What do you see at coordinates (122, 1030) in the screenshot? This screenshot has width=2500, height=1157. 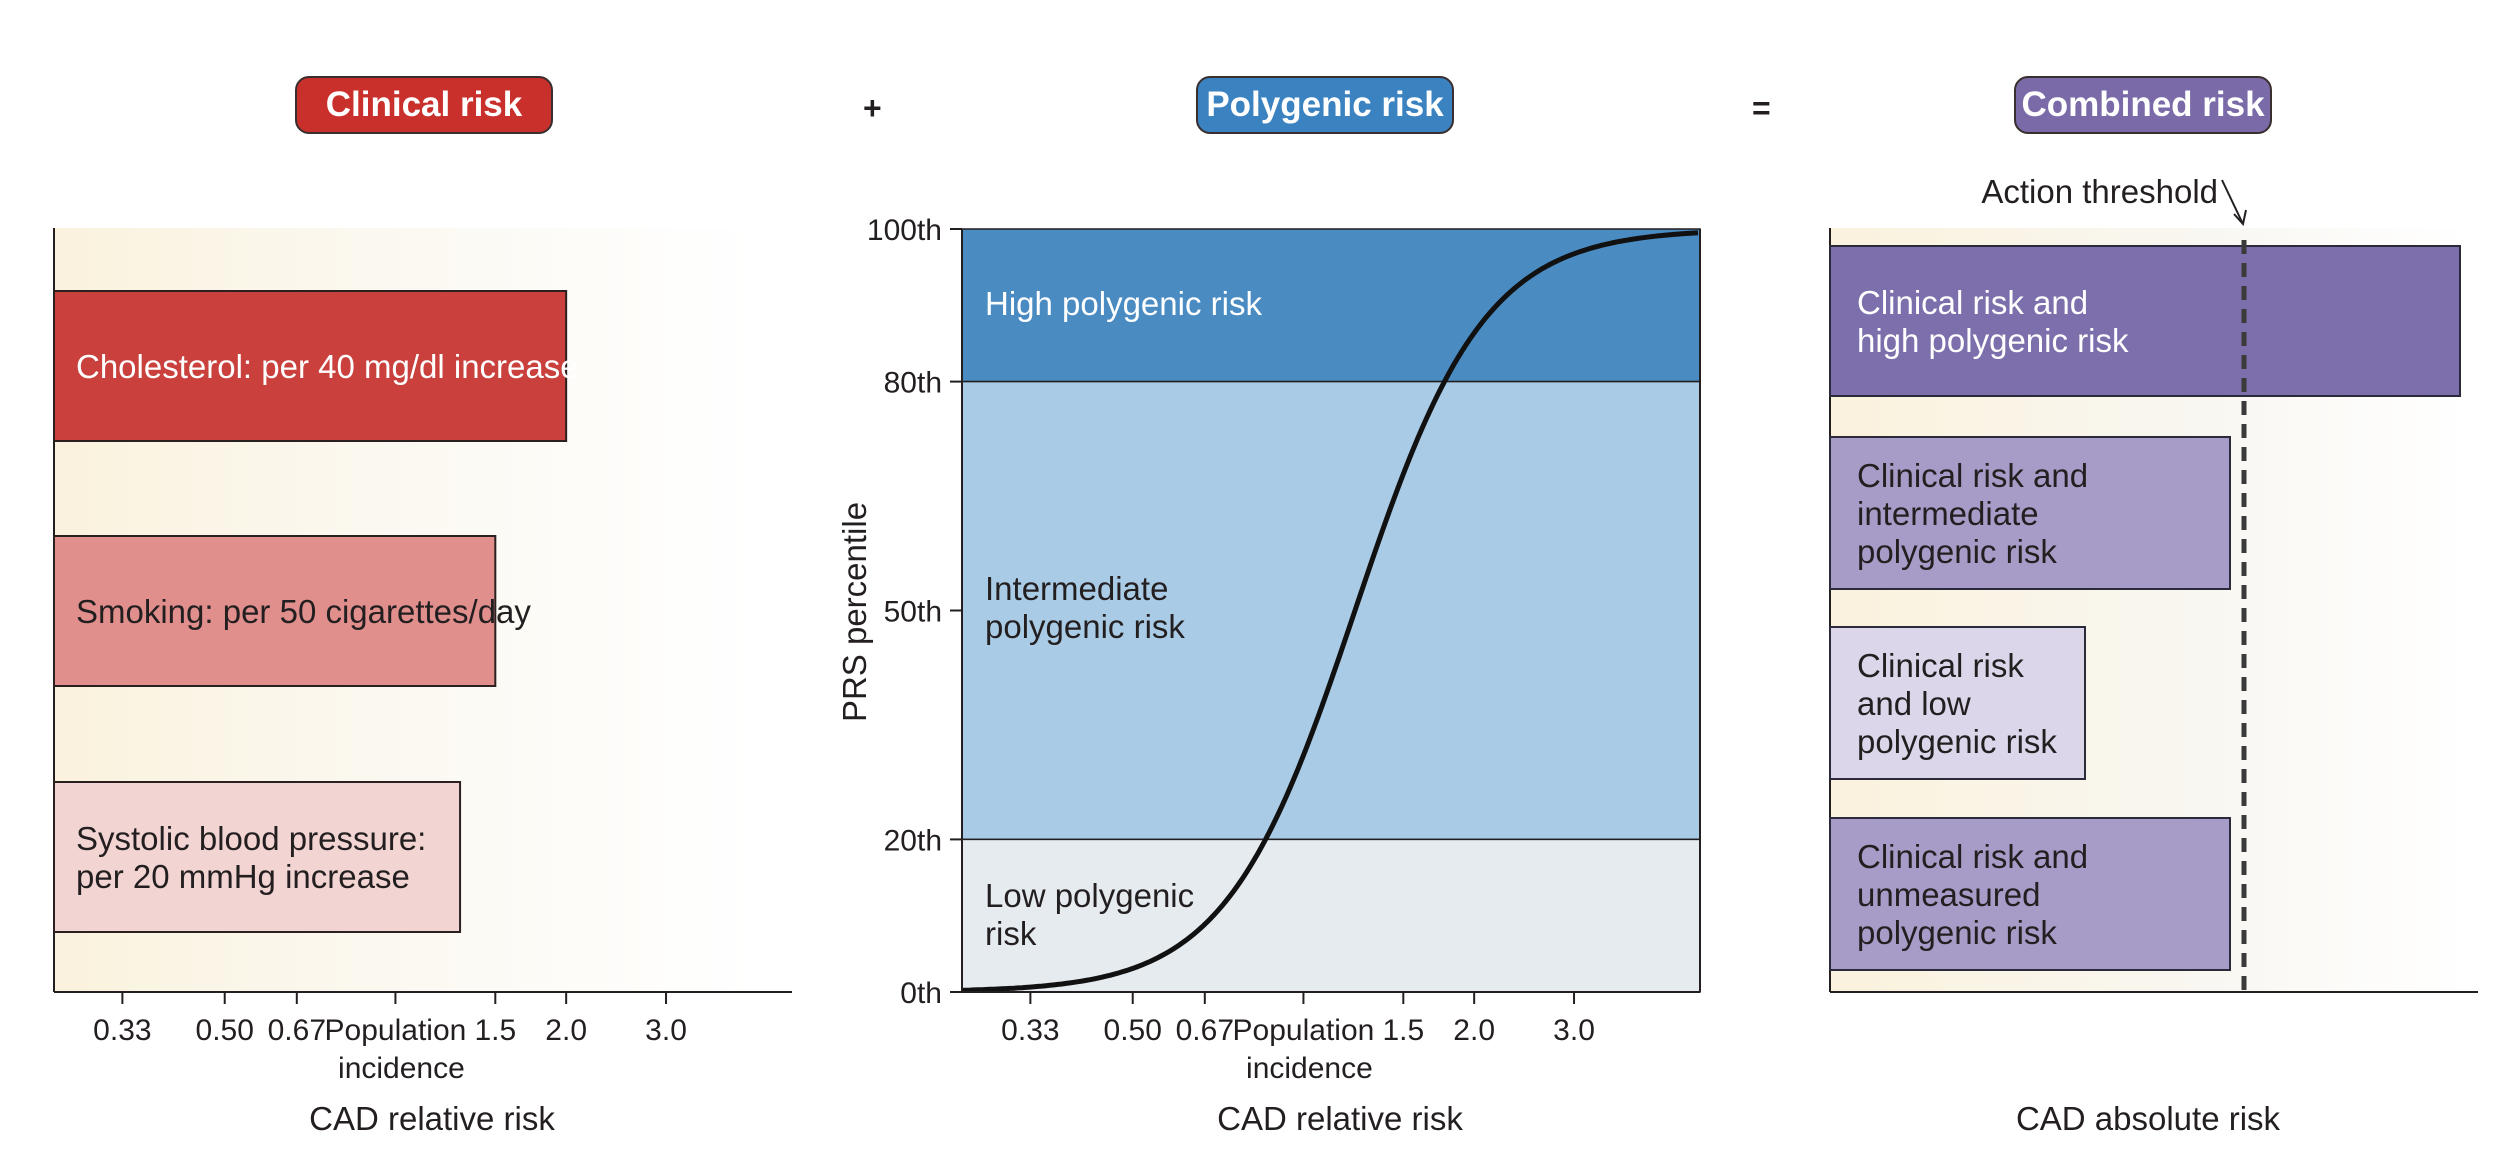 I see `clinical-tick-label: 0.33` at bounding box center [122, 1030].